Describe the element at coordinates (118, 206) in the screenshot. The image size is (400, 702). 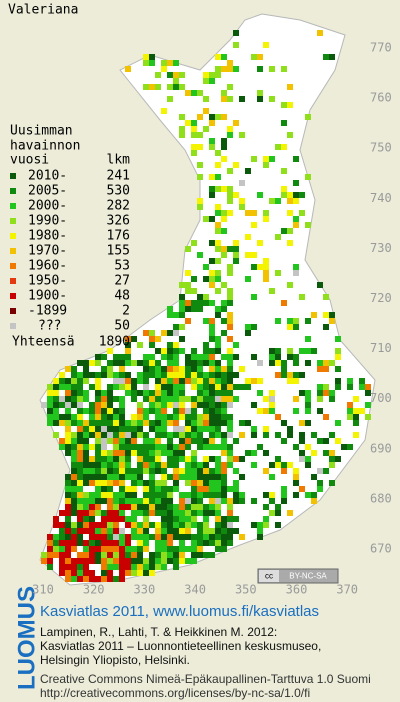
I see `legend-count: 282` at that location.